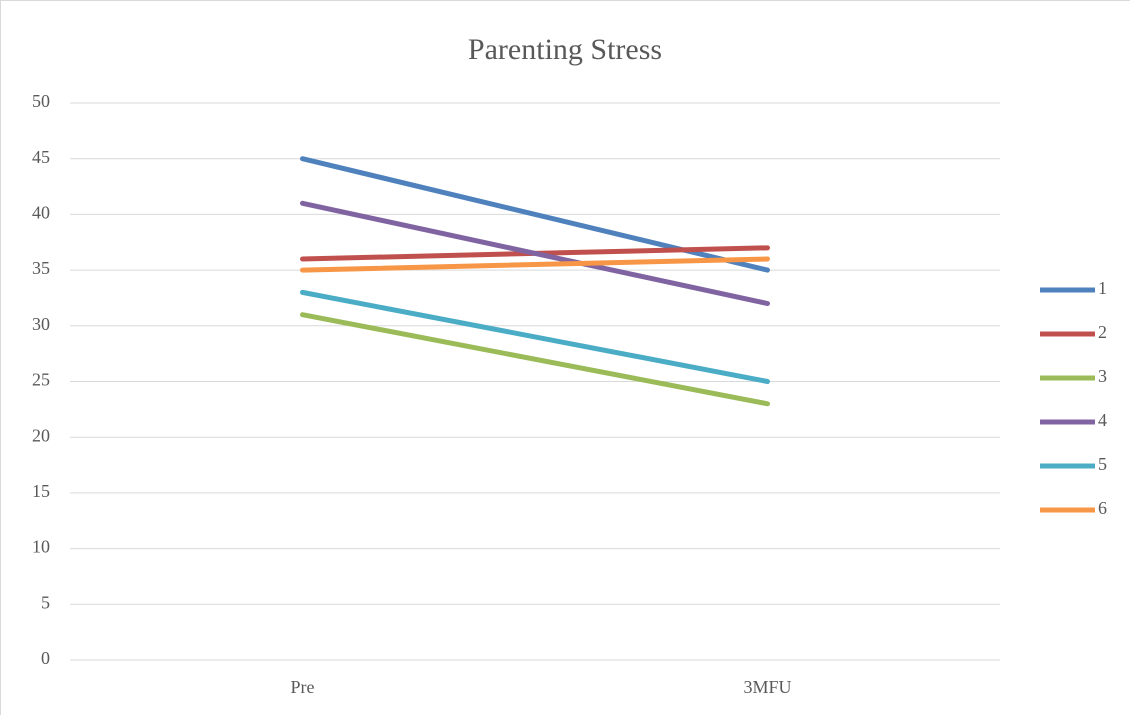 The image size is (1130, 715). Describe the element at coordinates (303, 687) in the screenshot. I see `x-tick-label: Pre` at that location.